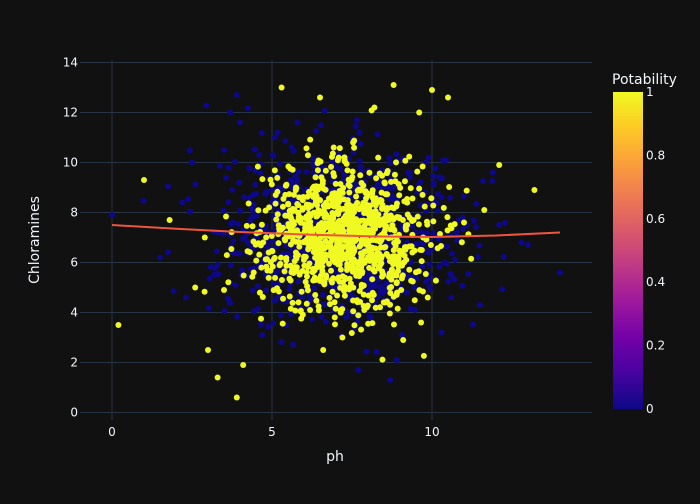 The image size is (700, 504). I want to click on y-tick-label: 10, so click(70, 163).